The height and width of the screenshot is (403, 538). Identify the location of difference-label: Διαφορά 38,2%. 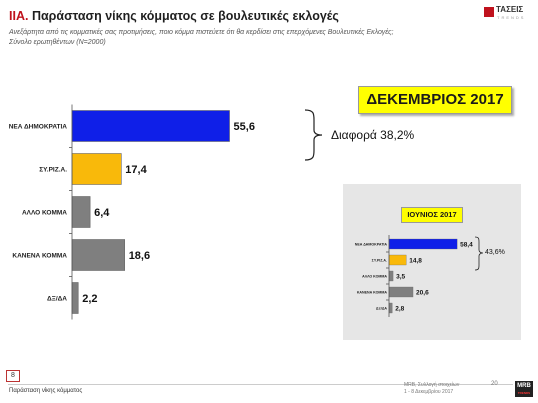
(373, 135).